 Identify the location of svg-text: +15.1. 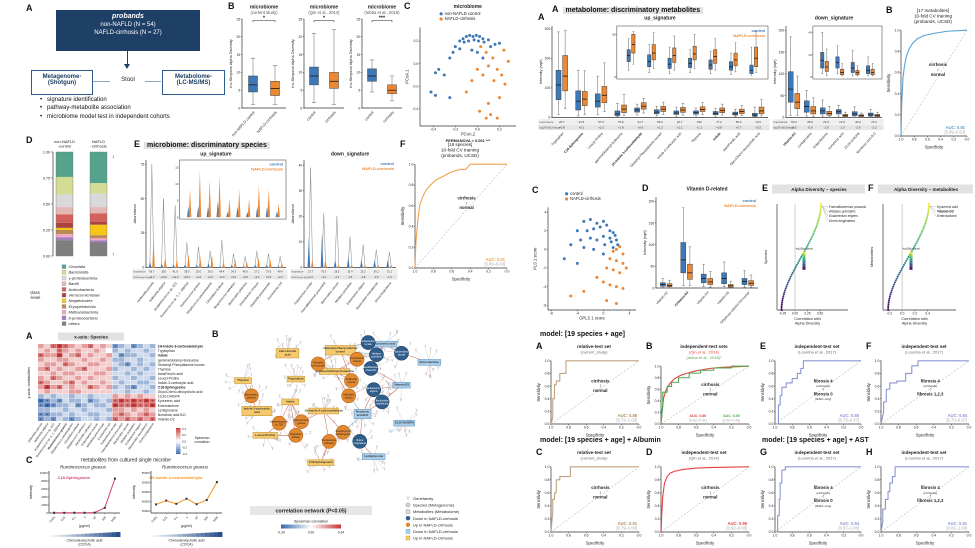
(187, 277).